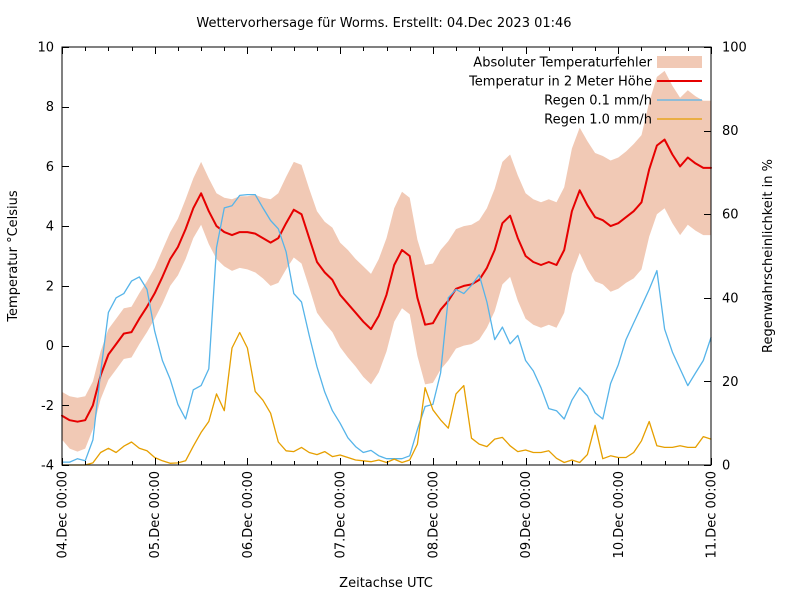 The width and height of the screenshot is (800, 600). What do you see at coordinates (598, 101) in the screenshot?
I see `legend-label-rain-01: Regen 0.1 mm/h` at bounding box center [598, 101].